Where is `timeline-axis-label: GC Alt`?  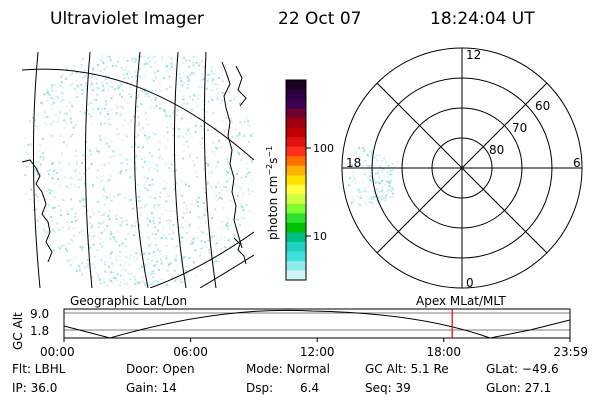
timeline-axis-label: GC Alt is located at coordinates (18, 331).